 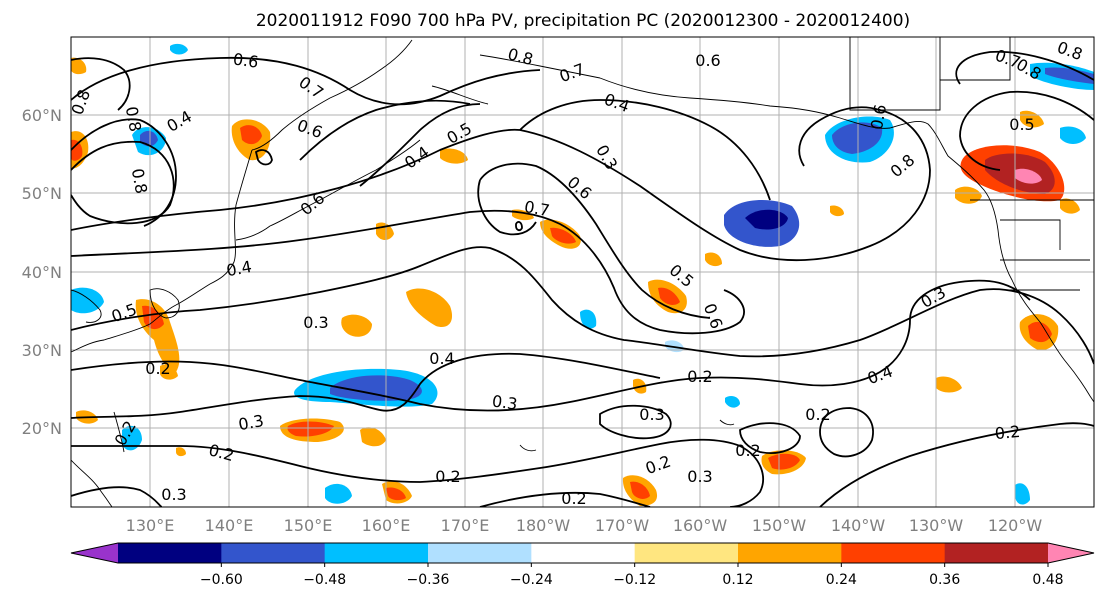 I want to click on lat-tick-label: 20°N, so click(x=42, y=428).